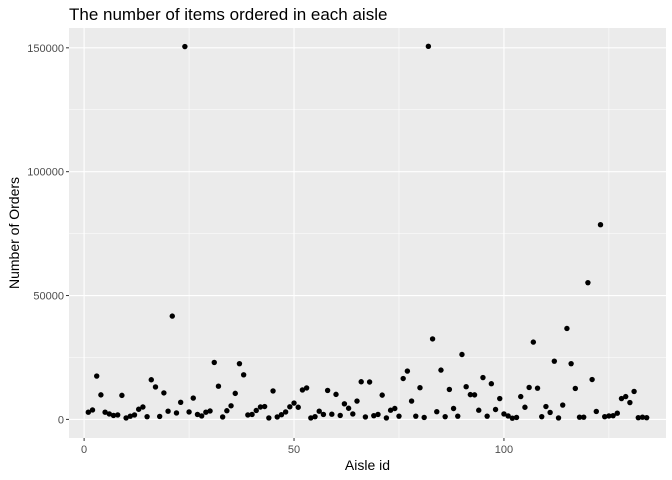 The width and height of the screenshot is (672, 480). I want to click on y-tick-label: 150000, so click(45, 49).